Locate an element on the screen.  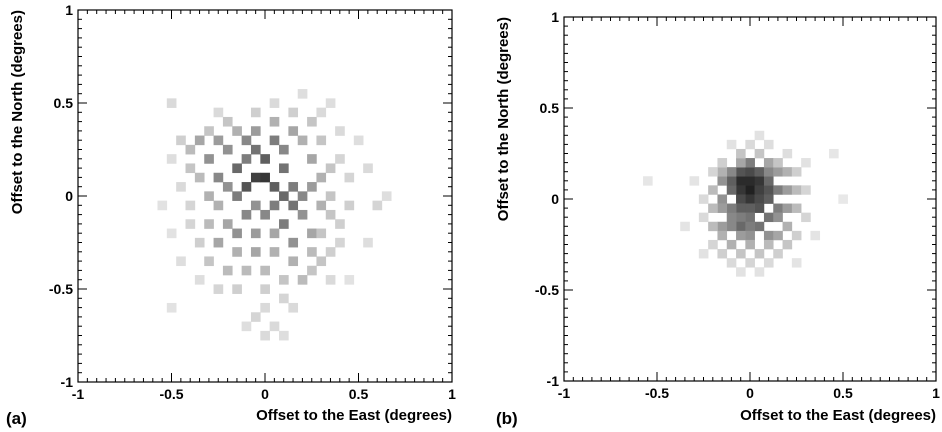
x-axis-title: Offset to the East (degrees) is located at coordinates (838, 415).